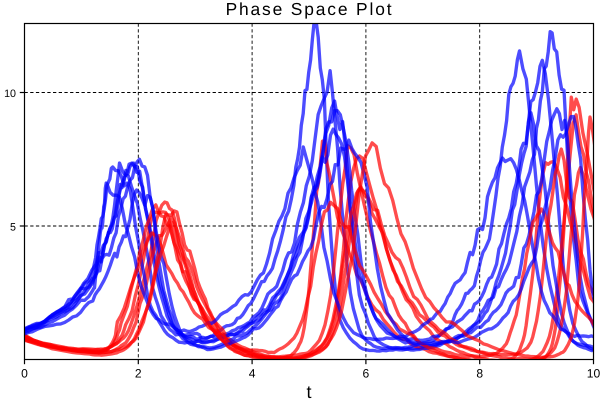 The width and height of the screenshot is (600, 400). What do you see at coordinates (138, 374) in the screenshot?
I see `svg-text: 2` at bounding box center [138, 374].